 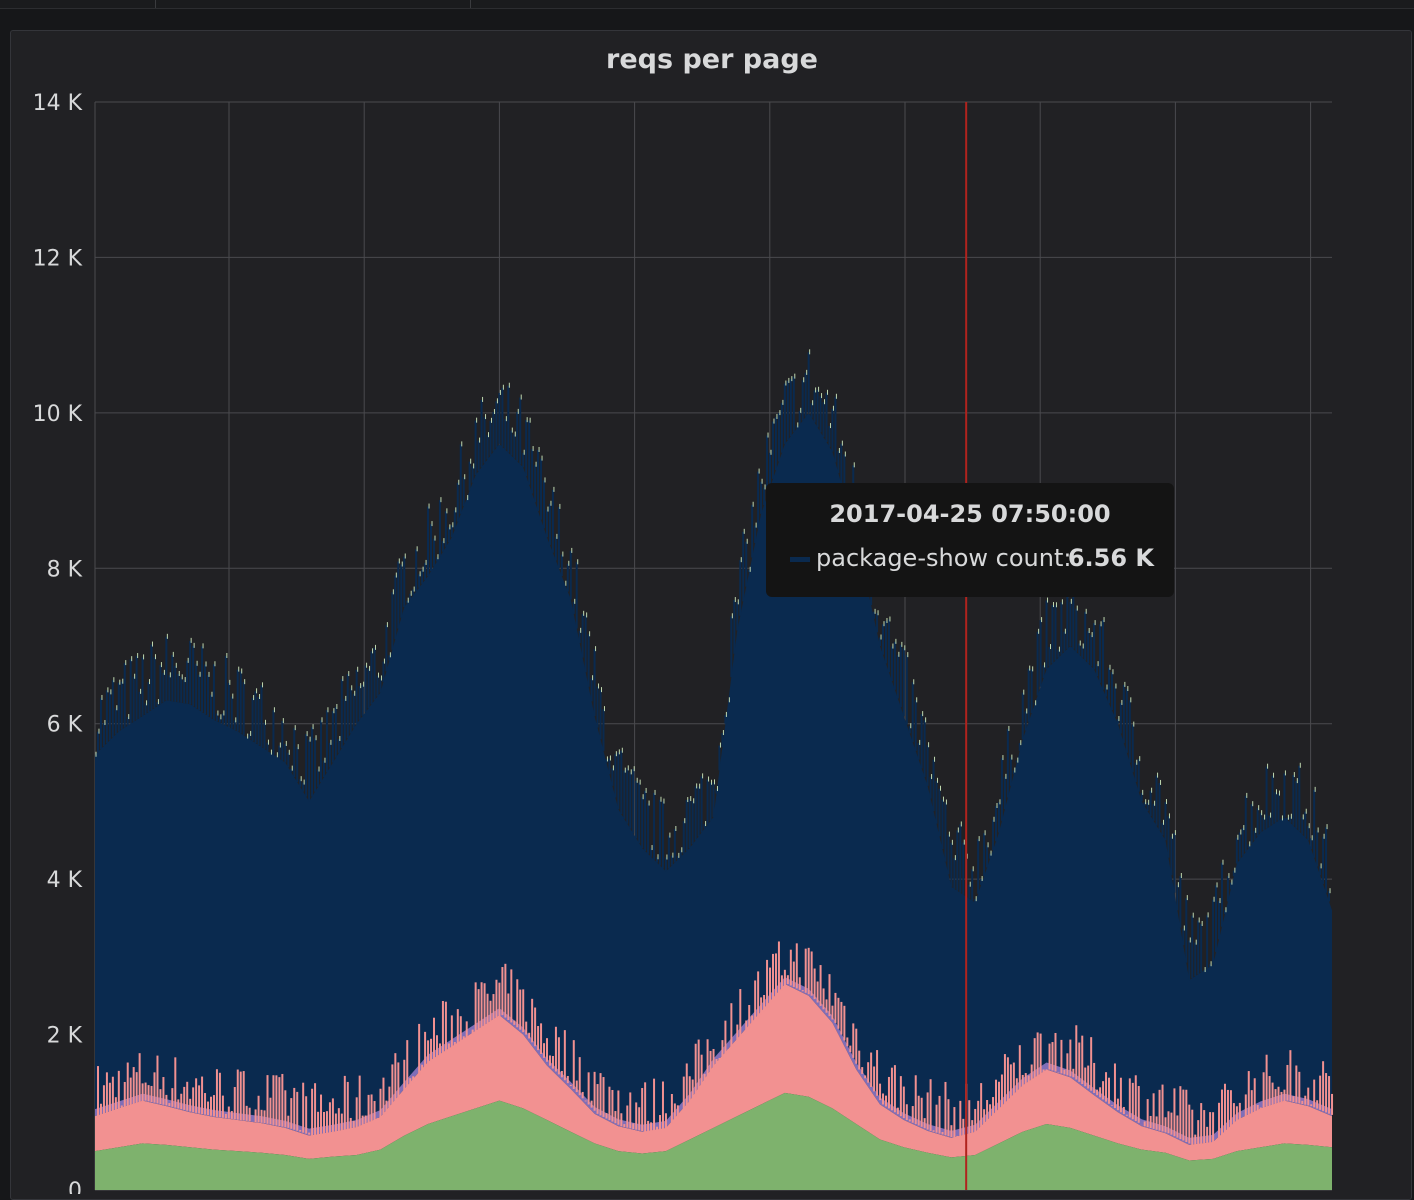 What do you see at coordinates (1110, 558) in the screenshot?
I see `tooltip-value: 6.56 K` at bounding box center [1110, 558].